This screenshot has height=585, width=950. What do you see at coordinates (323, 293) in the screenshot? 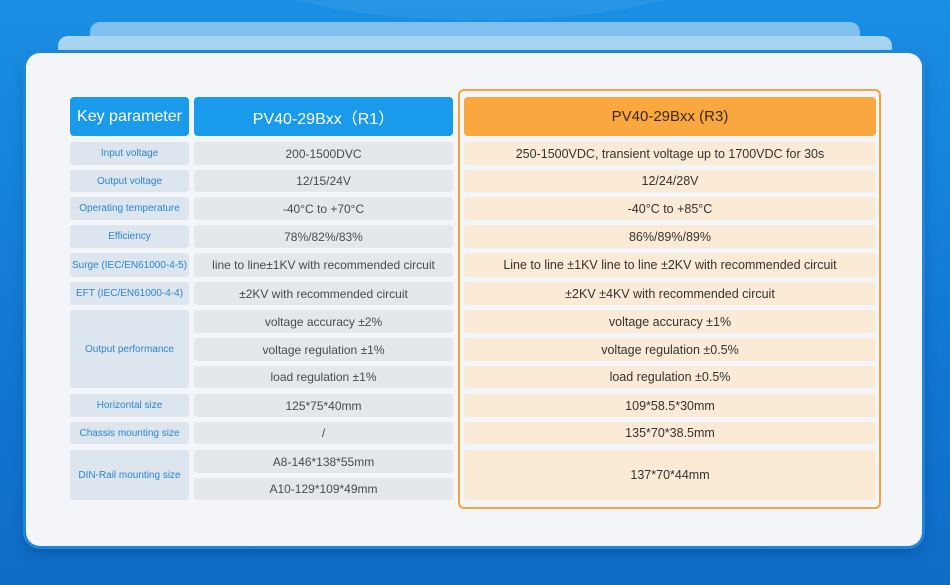
I see `r1-eft: ±2KV with recommended circuit` at bounding box center [323, 293].